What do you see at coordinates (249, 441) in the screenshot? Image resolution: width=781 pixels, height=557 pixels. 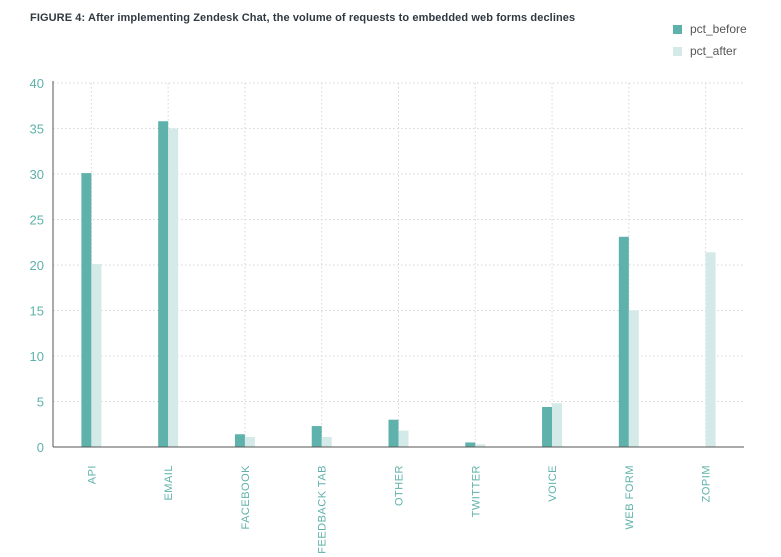 I see `bar-pct_after-facebook` at bounding box center [249, 441].